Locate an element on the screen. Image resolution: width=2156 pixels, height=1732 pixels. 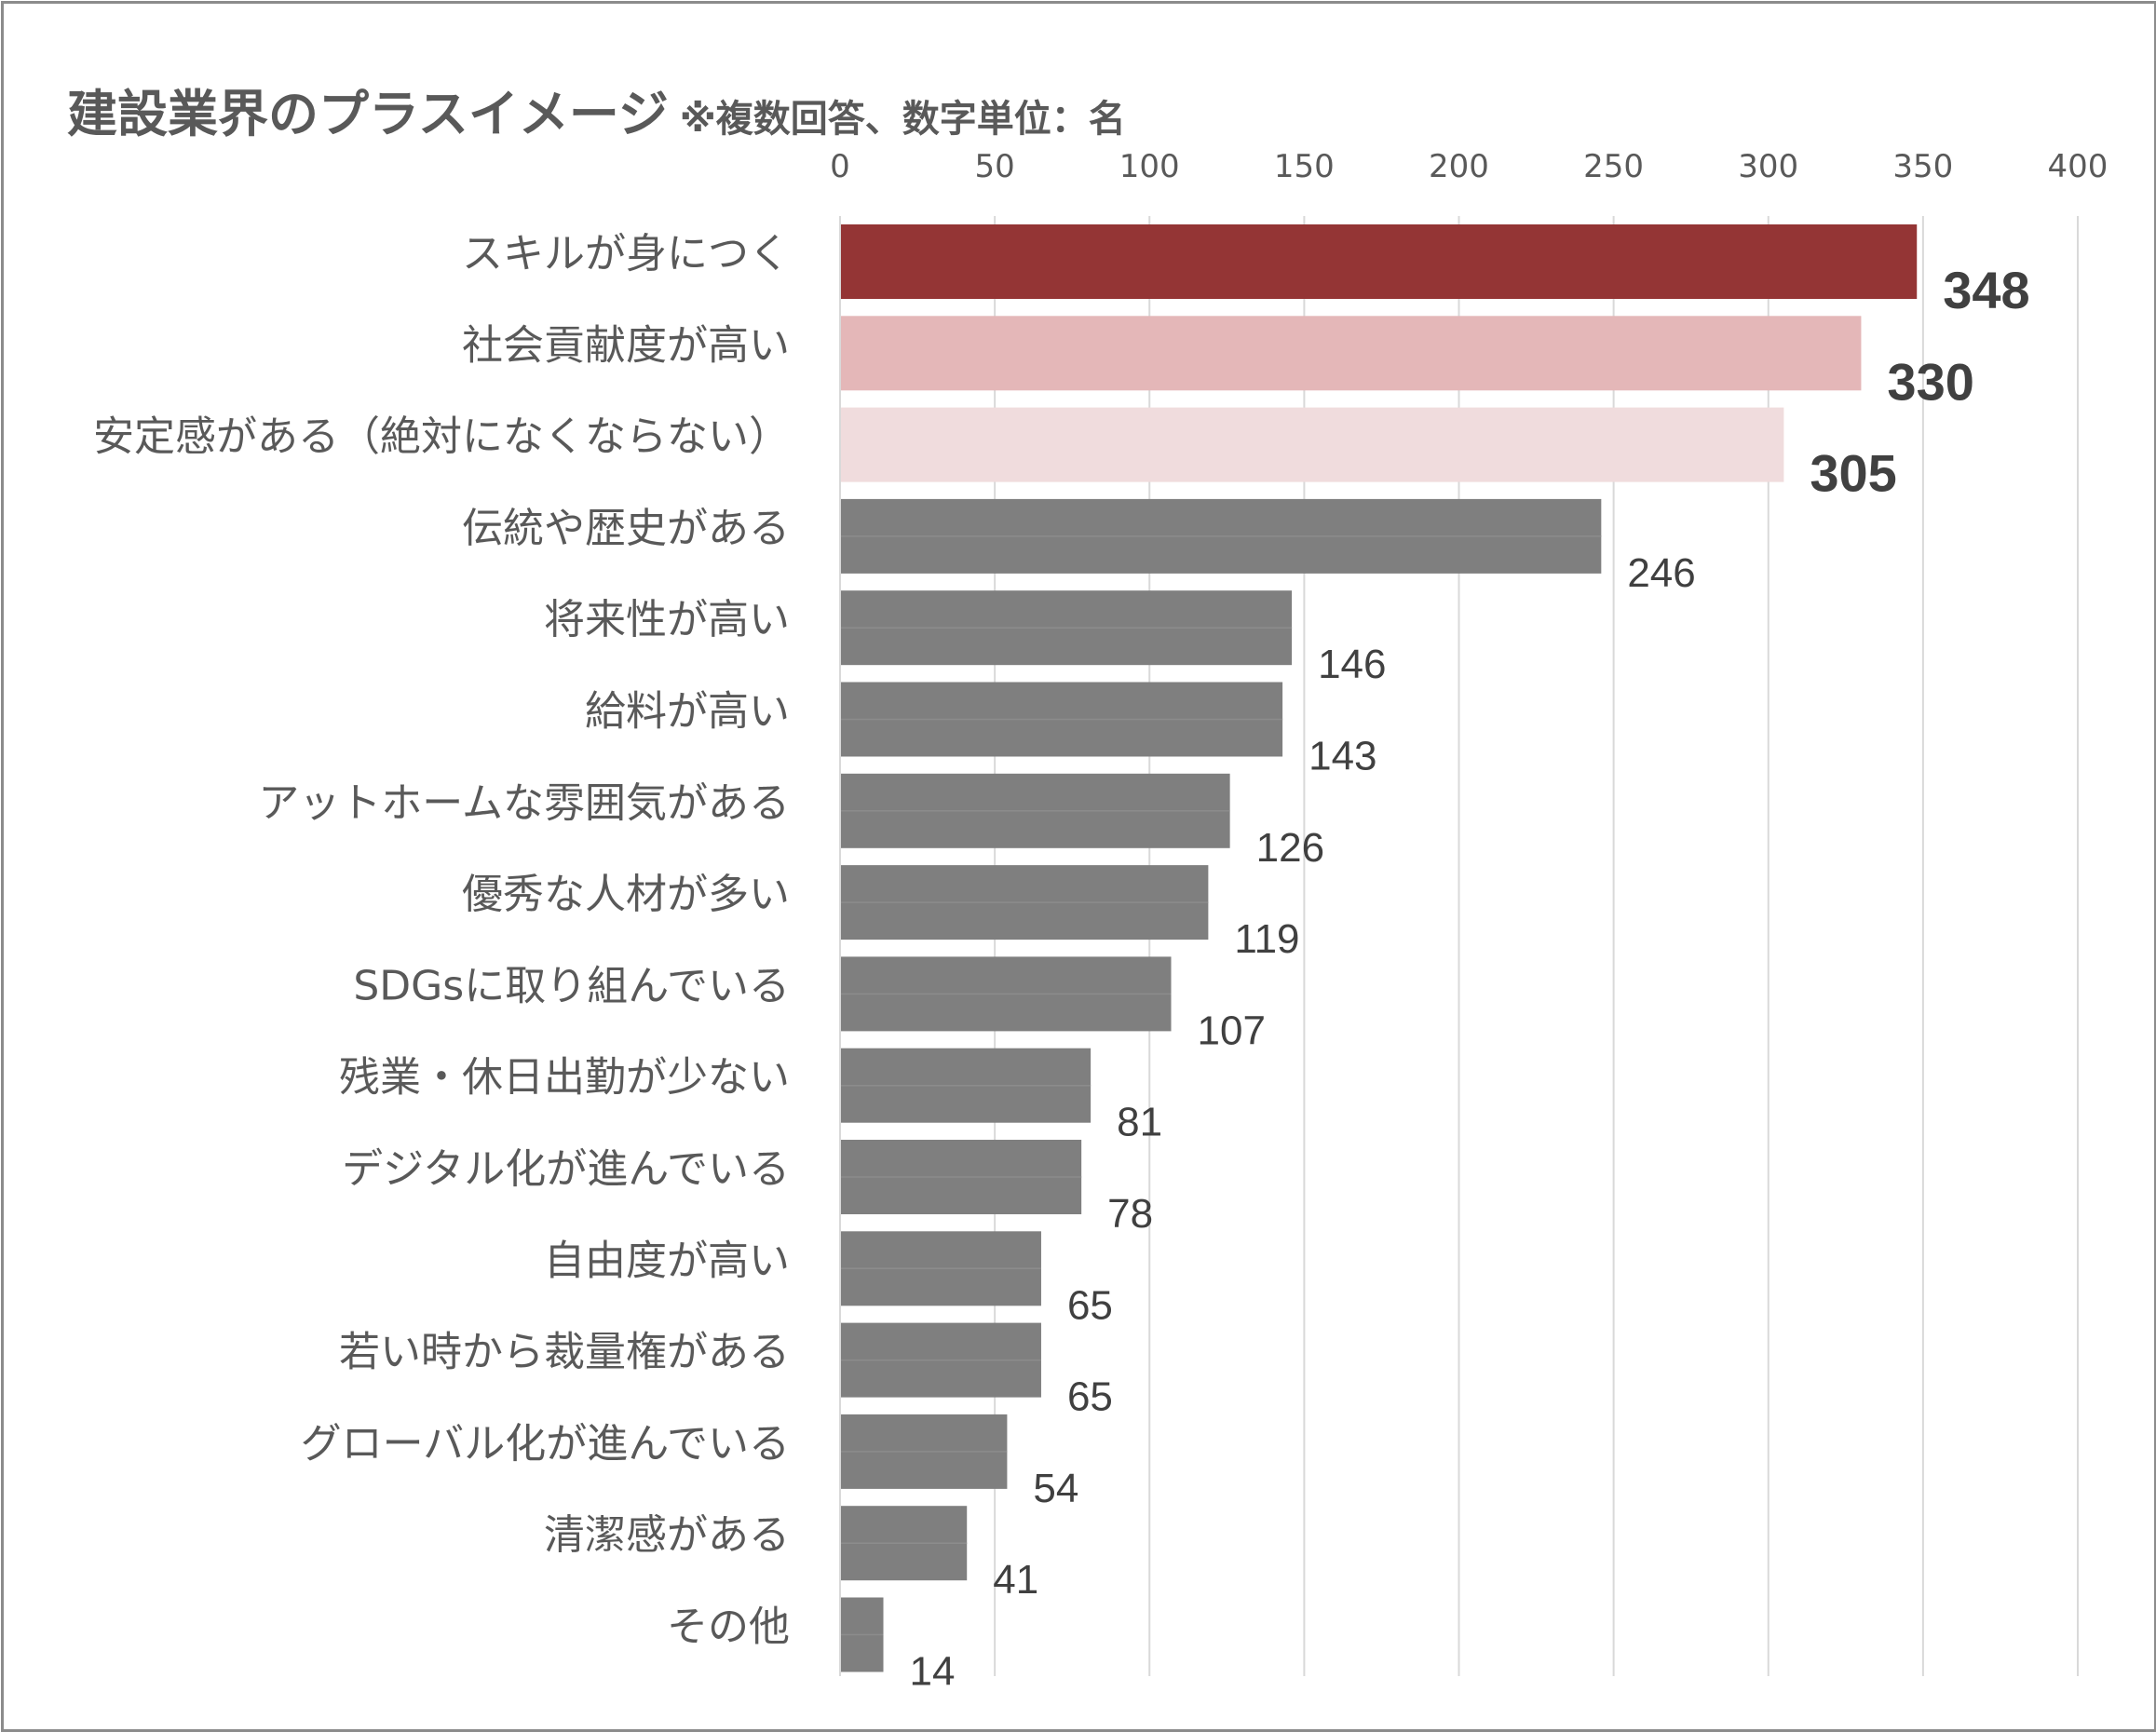
x-tick-label: 400 is located at coordinates (2078, 166).